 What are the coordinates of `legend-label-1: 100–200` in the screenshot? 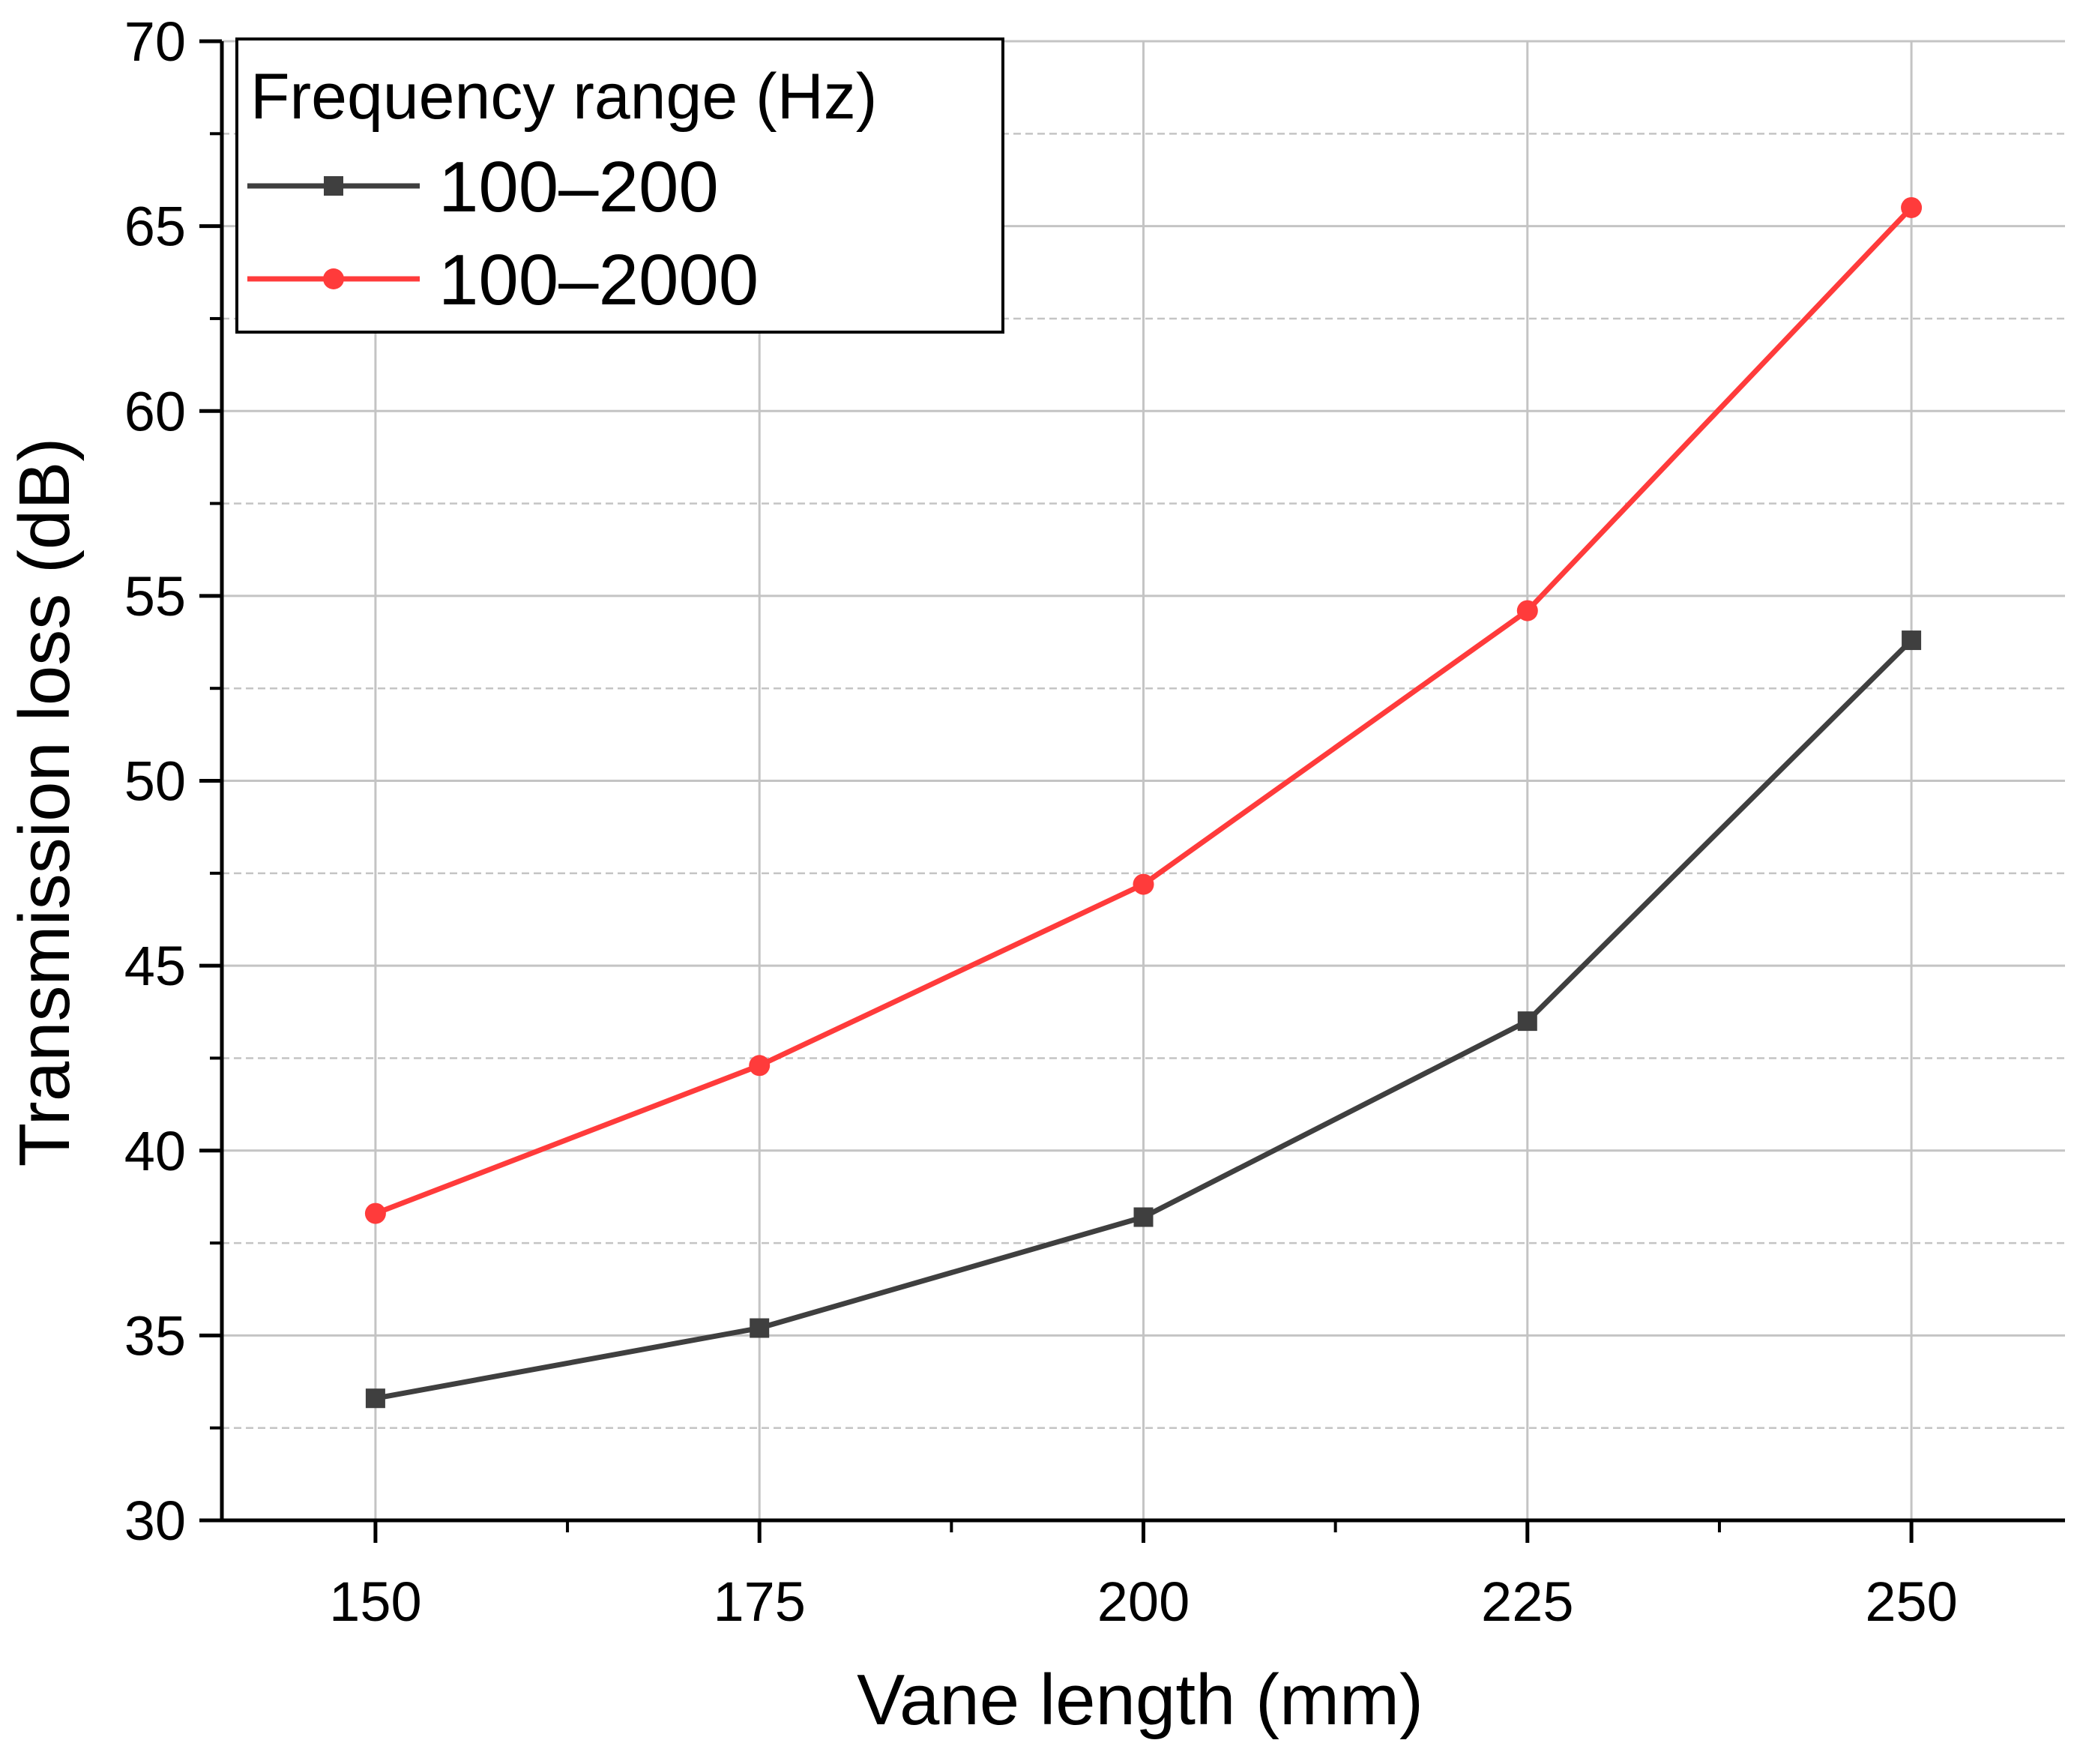 It's located at (578, 187).